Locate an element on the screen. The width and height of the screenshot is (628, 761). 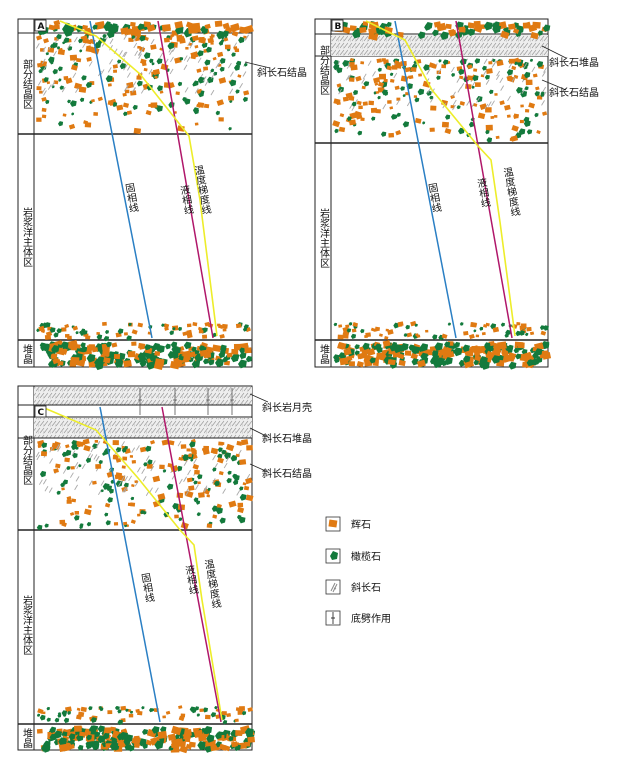
panel-a-zone-cumulate: 堆晶 is located at coordinates (27, 354).